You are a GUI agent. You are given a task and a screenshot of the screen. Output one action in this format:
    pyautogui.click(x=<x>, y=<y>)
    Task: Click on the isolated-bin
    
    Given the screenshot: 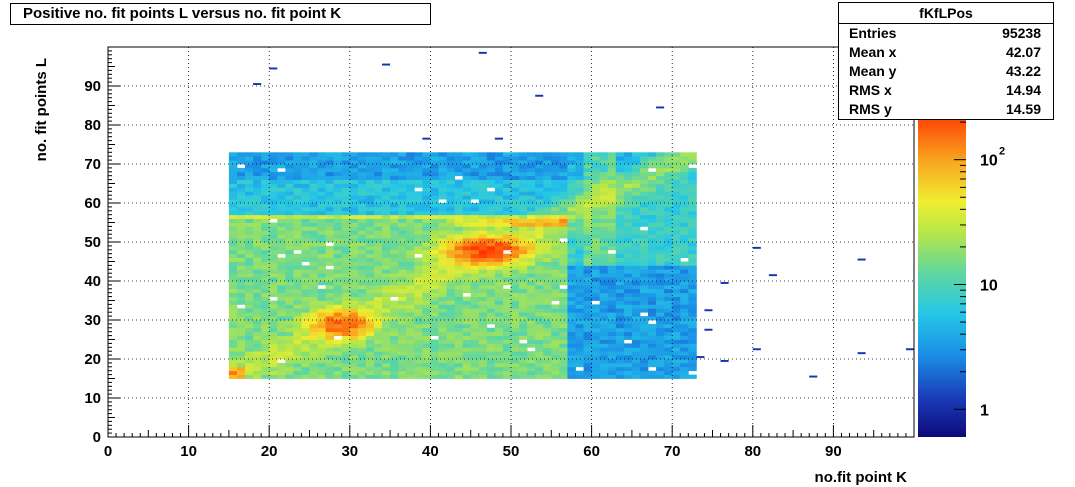 What is the action you would take?
    pyautogui.click(x=708, y=329)
    